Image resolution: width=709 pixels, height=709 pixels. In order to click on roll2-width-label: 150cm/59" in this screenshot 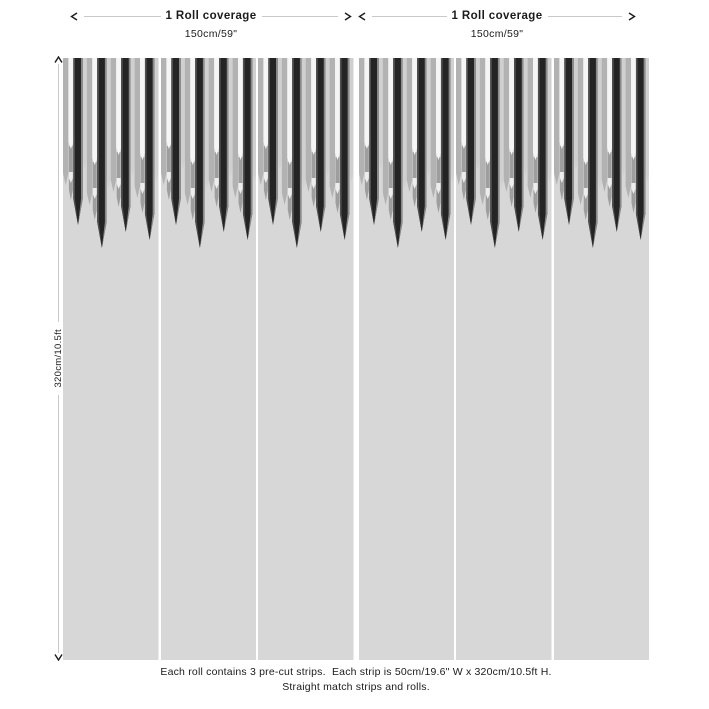, I will do `click(497, 34)`.